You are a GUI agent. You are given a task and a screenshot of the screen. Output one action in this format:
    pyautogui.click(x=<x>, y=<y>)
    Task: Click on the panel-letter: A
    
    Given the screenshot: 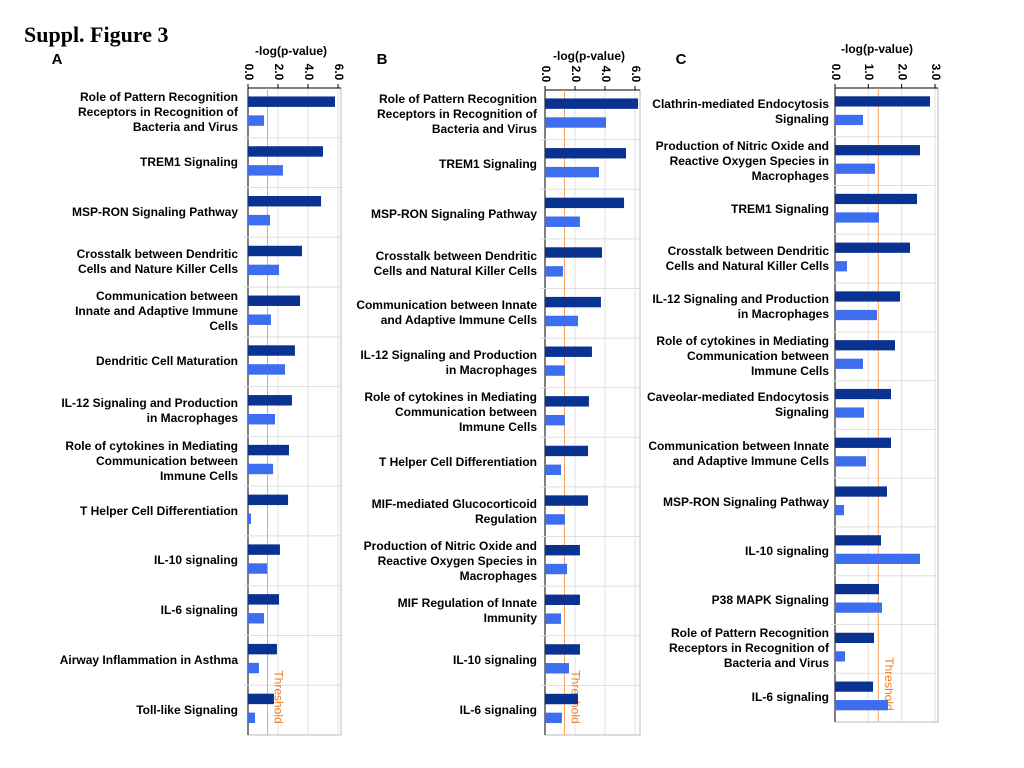 What is the action you would take?
    pyautogui.click(x=57, y=59)
    